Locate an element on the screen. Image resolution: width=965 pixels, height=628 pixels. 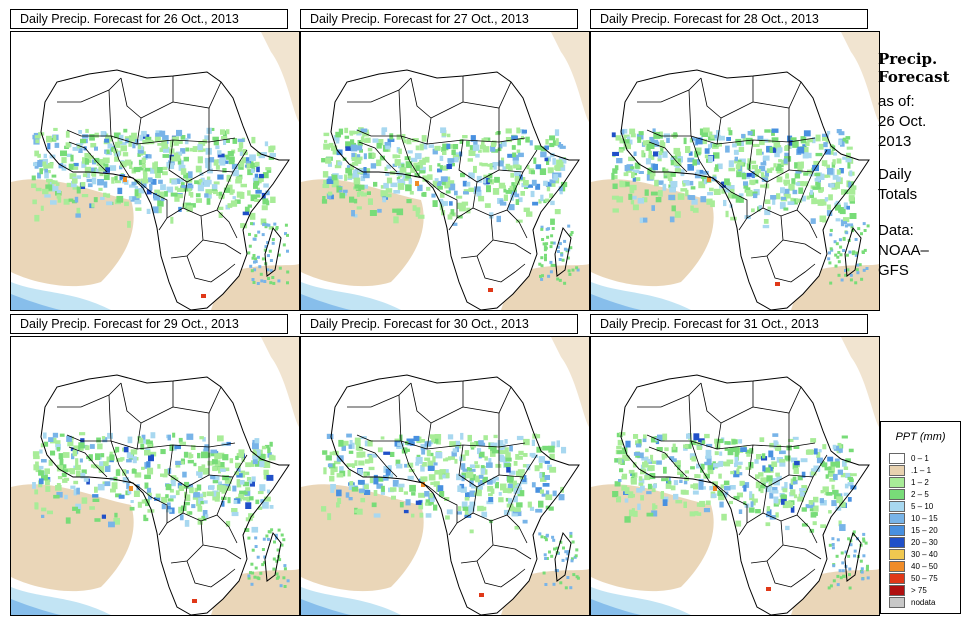
heading-line: Precip. is located at coordinates (908, 59).